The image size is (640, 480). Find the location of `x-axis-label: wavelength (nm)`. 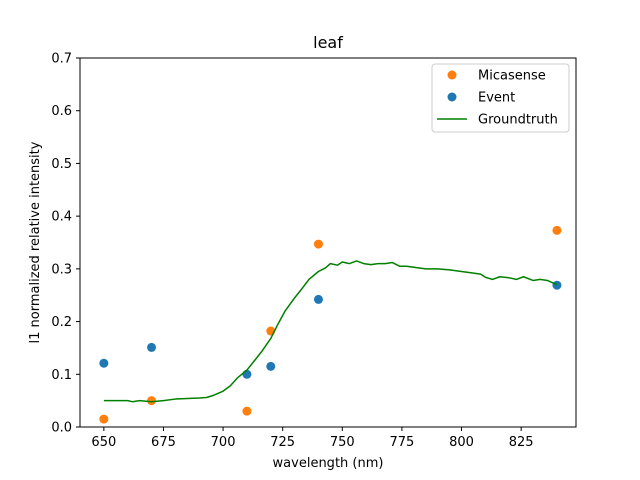

x-axis-label: wavelength (nm) is located at coordinates (328, 463).